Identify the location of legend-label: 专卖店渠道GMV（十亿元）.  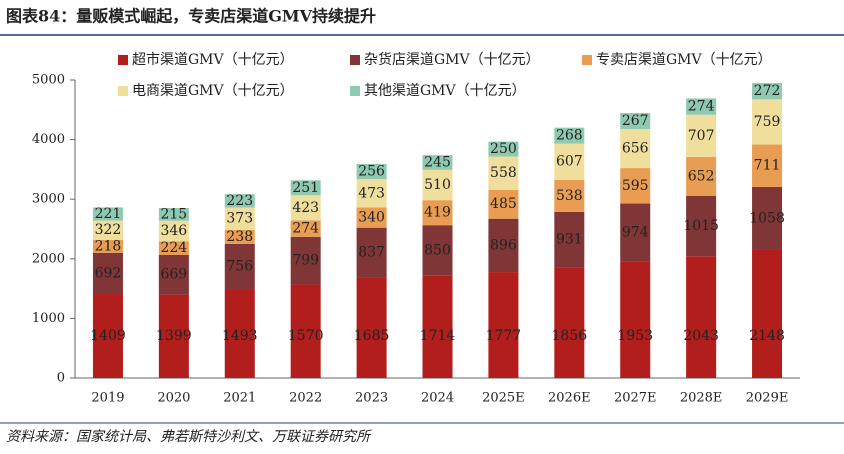
(684, 60).